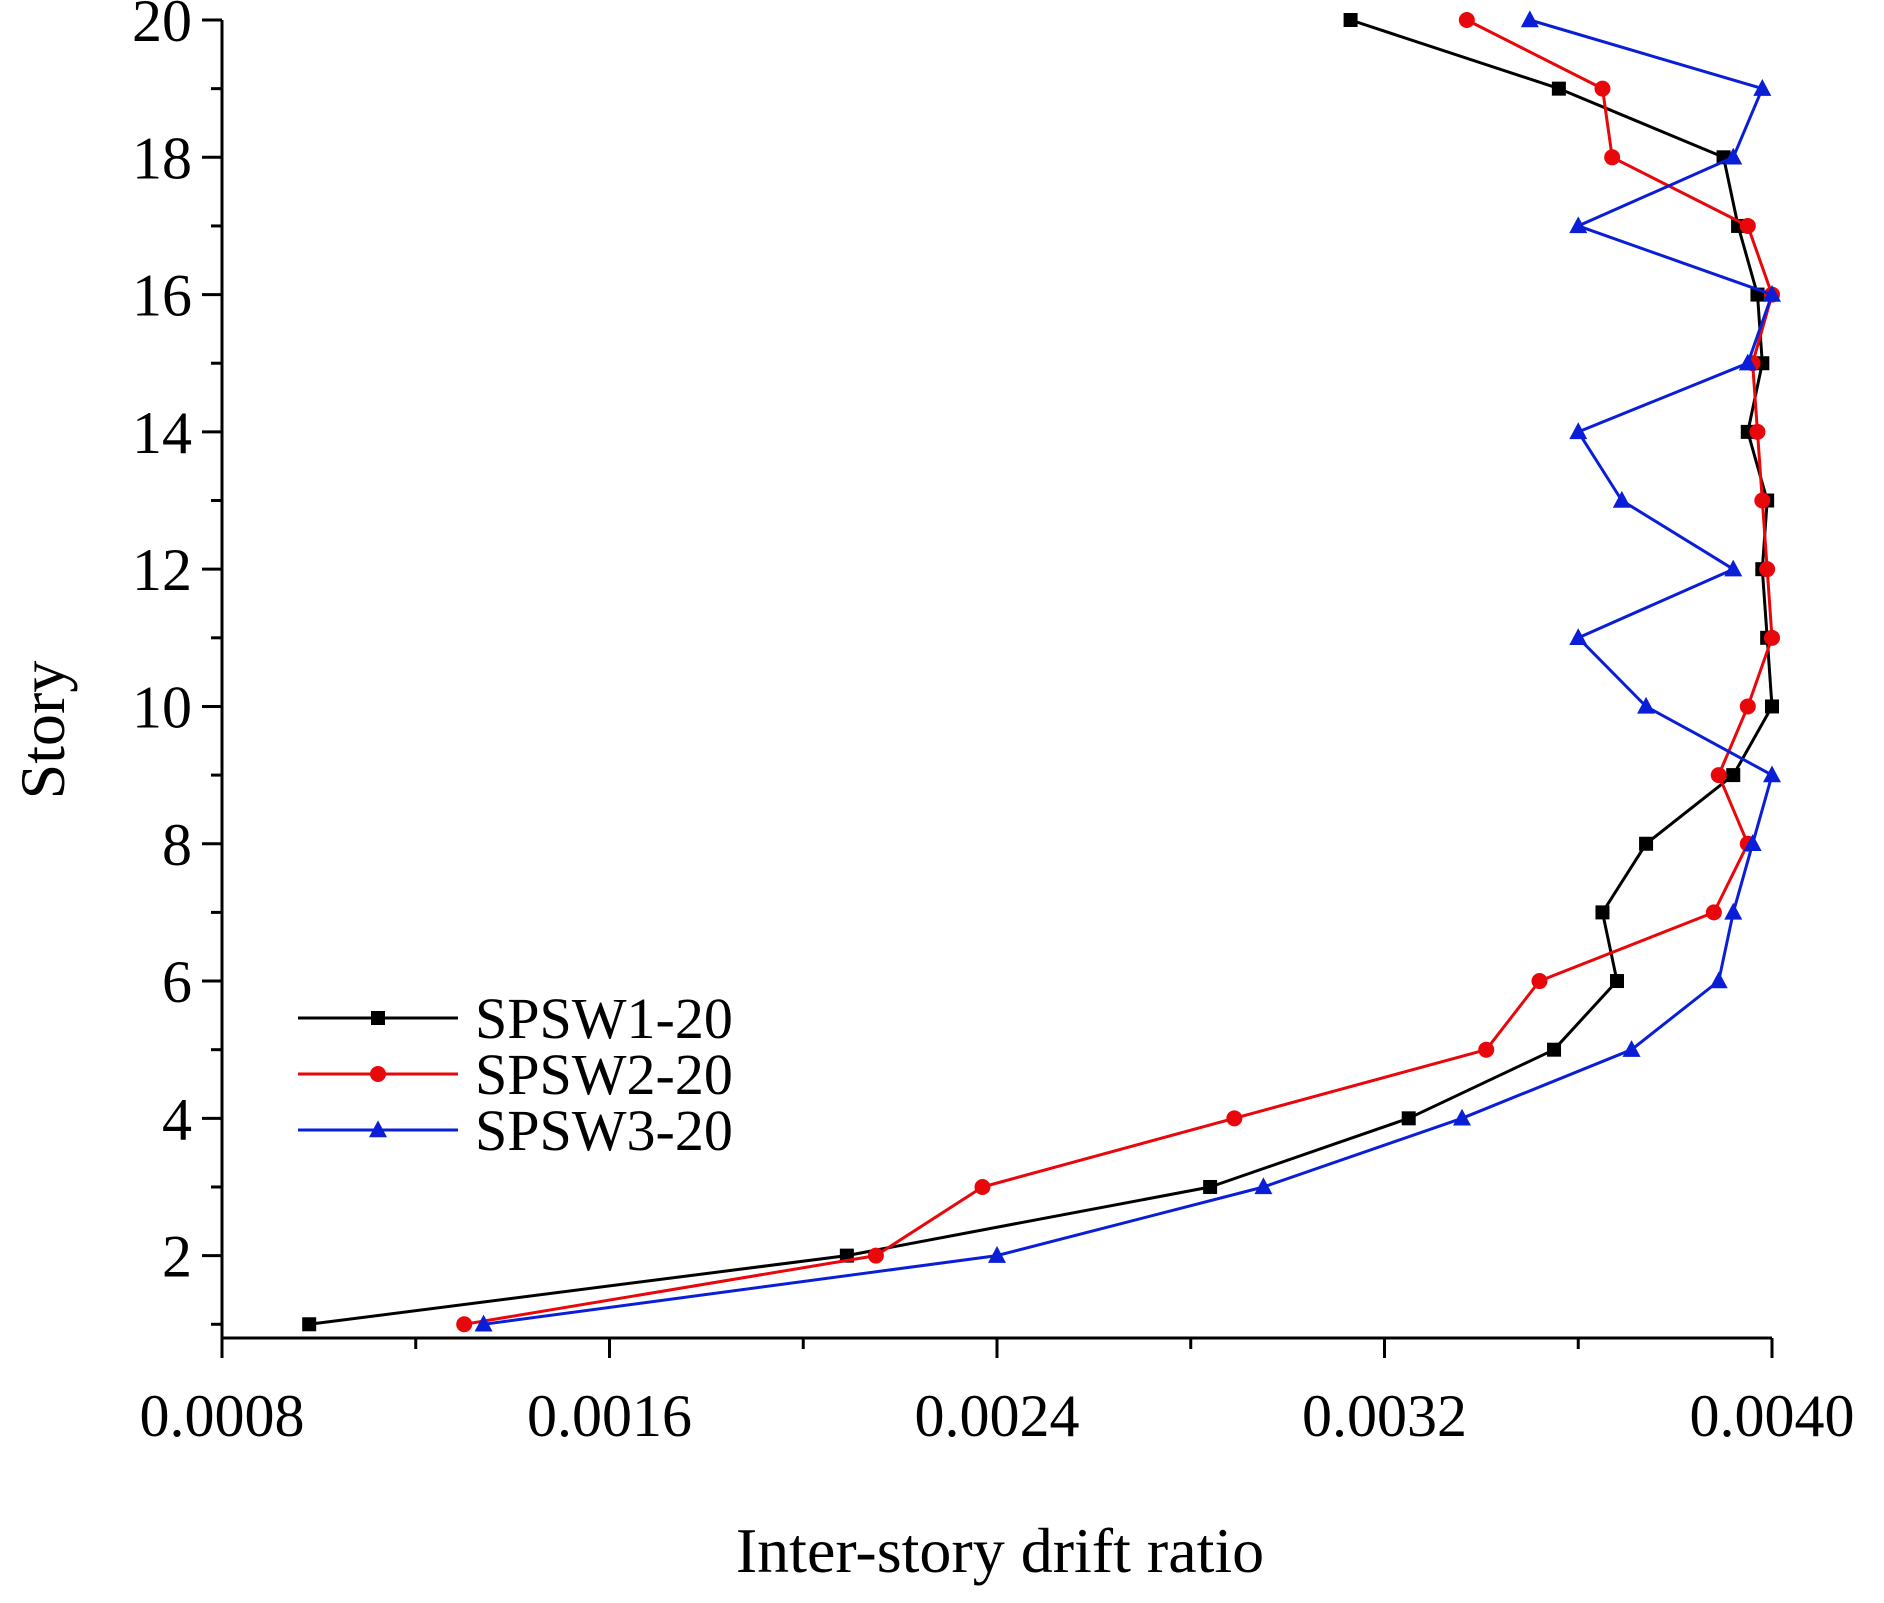 The height and width of the screenshot is (1603, 1884). I want to click on y-tick-label: 8, so click(177, 845).